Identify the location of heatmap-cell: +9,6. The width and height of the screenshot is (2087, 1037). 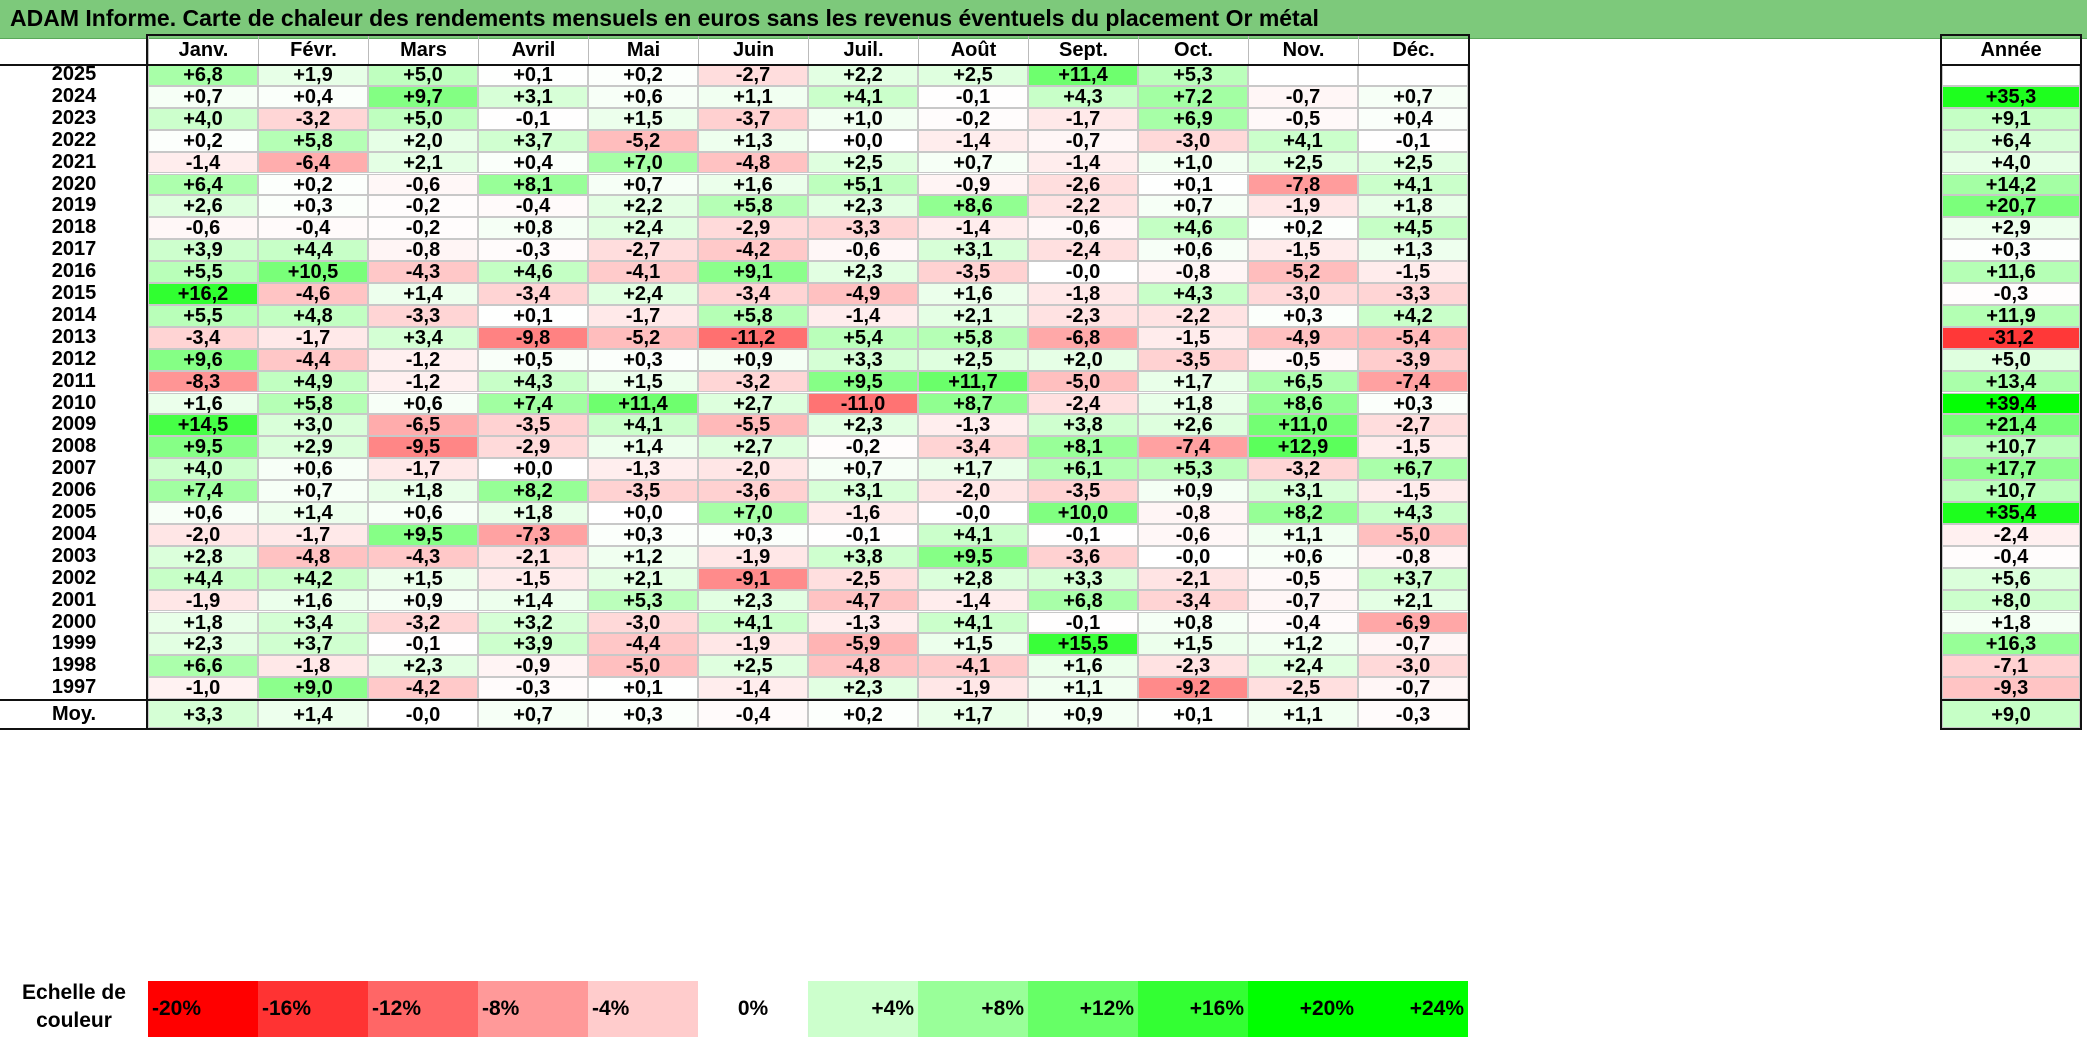
(203, 359).